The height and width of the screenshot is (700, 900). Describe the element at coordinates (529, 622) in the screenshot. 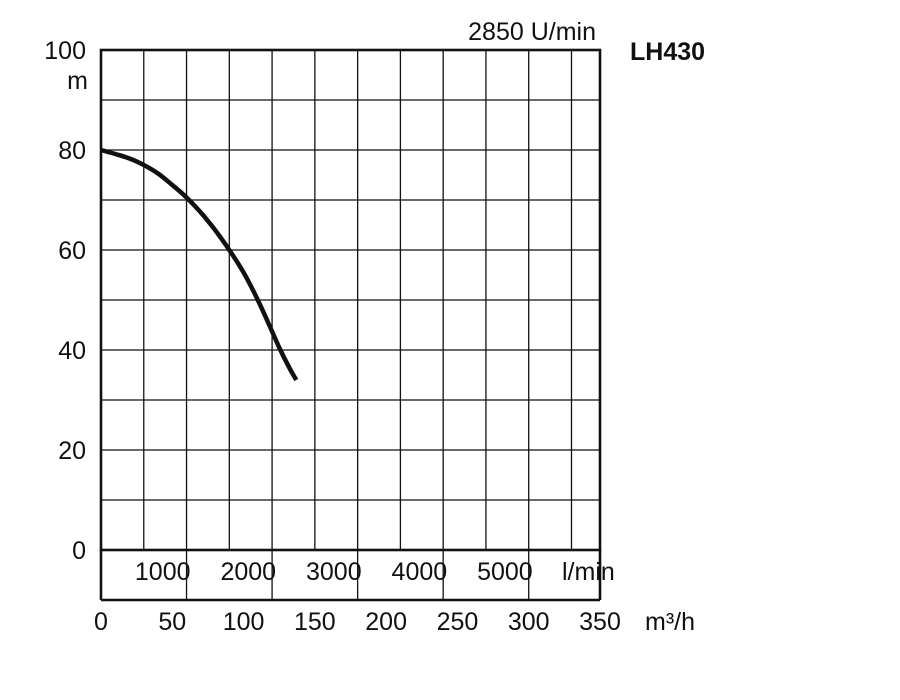

I see `x-tick-label-m3h: 300` at that location.